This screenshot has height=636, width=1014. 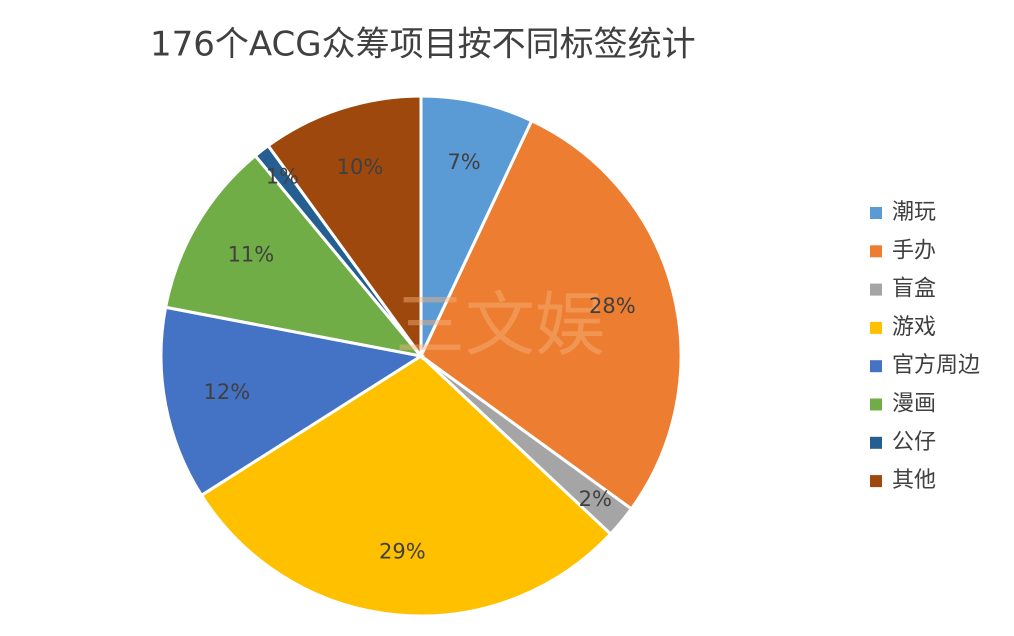 I want to click on watermark: 三文娱, so click(x=500, y=325).